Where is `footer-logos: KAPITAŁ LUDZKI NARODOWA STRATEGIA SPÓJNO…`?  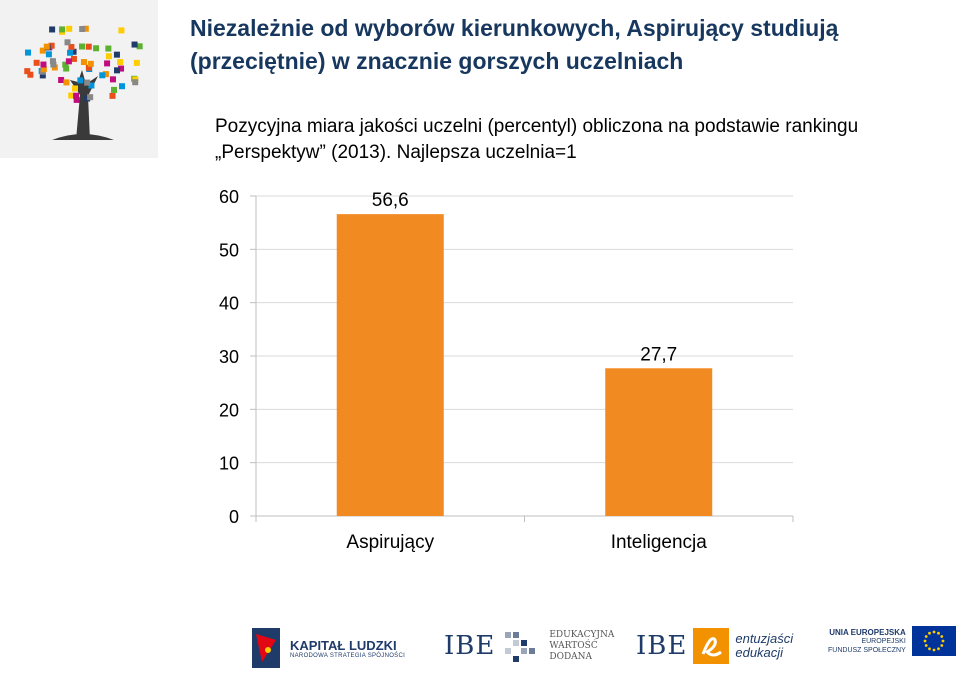 footer-logos: KAPITAŁ LUDZKI NARODOWA STRATEGIA SPÓJNO… is located at coordinates (479, 647).